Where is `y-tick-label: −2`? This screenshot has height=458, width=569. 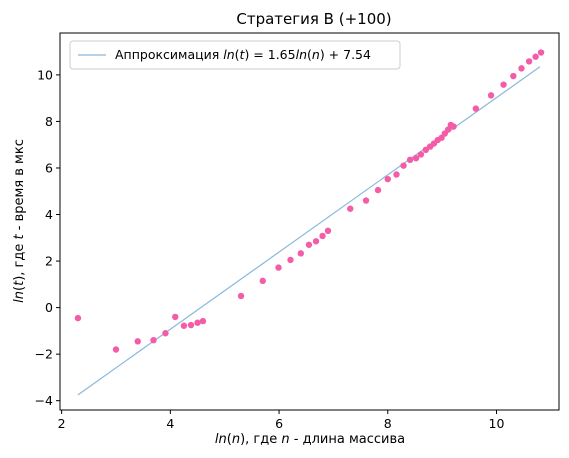
y-tick-label: −2 is located at coordinates (44, 354).